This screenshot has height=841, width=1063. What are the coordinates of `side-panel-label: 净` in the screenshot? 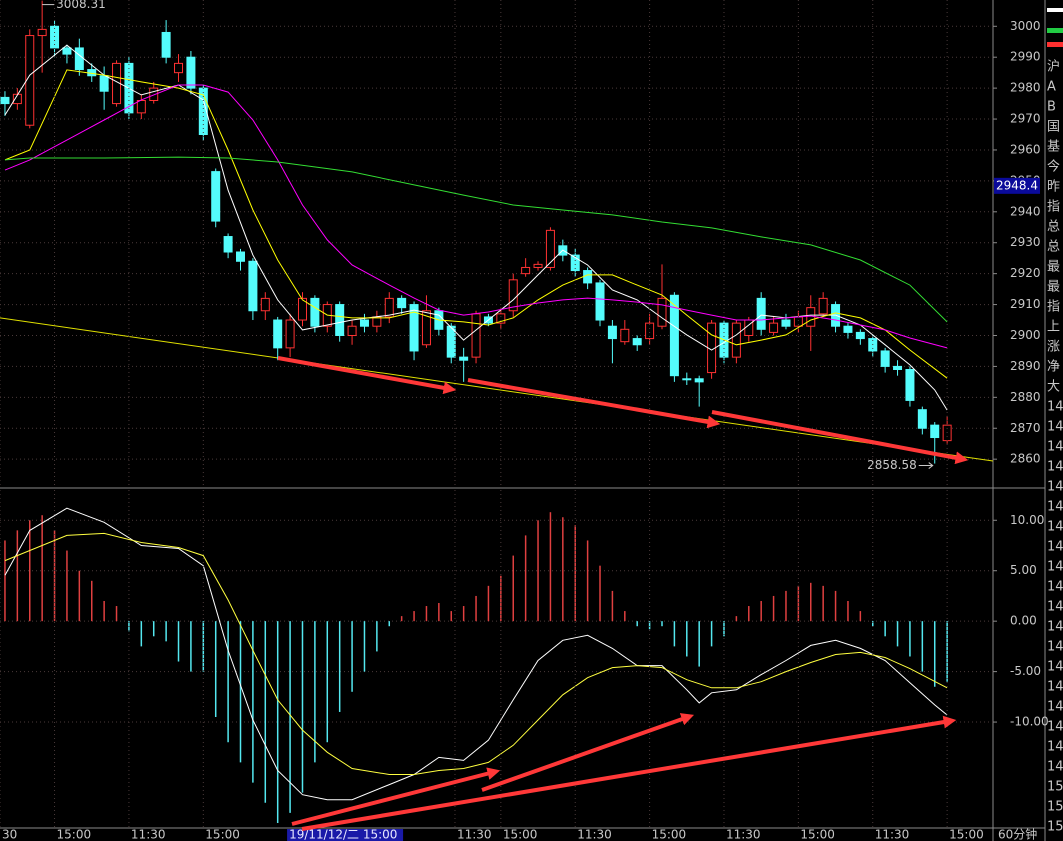 It's located at (1053, 367).